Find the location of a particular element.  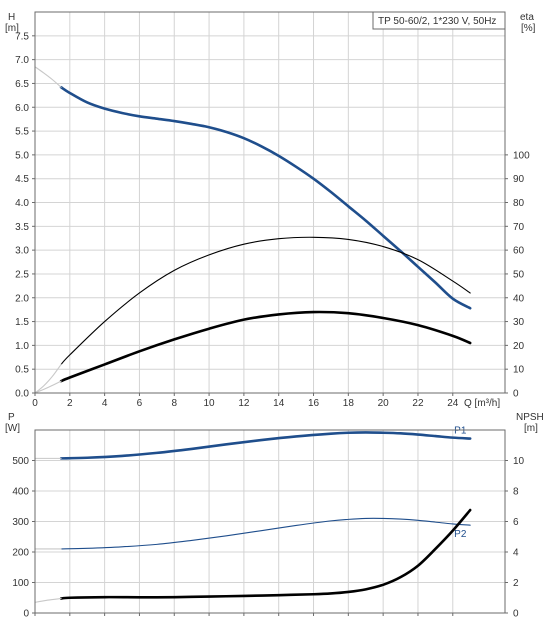

top-left-tick-label: 1.5 is located at coordinates (22, 322).